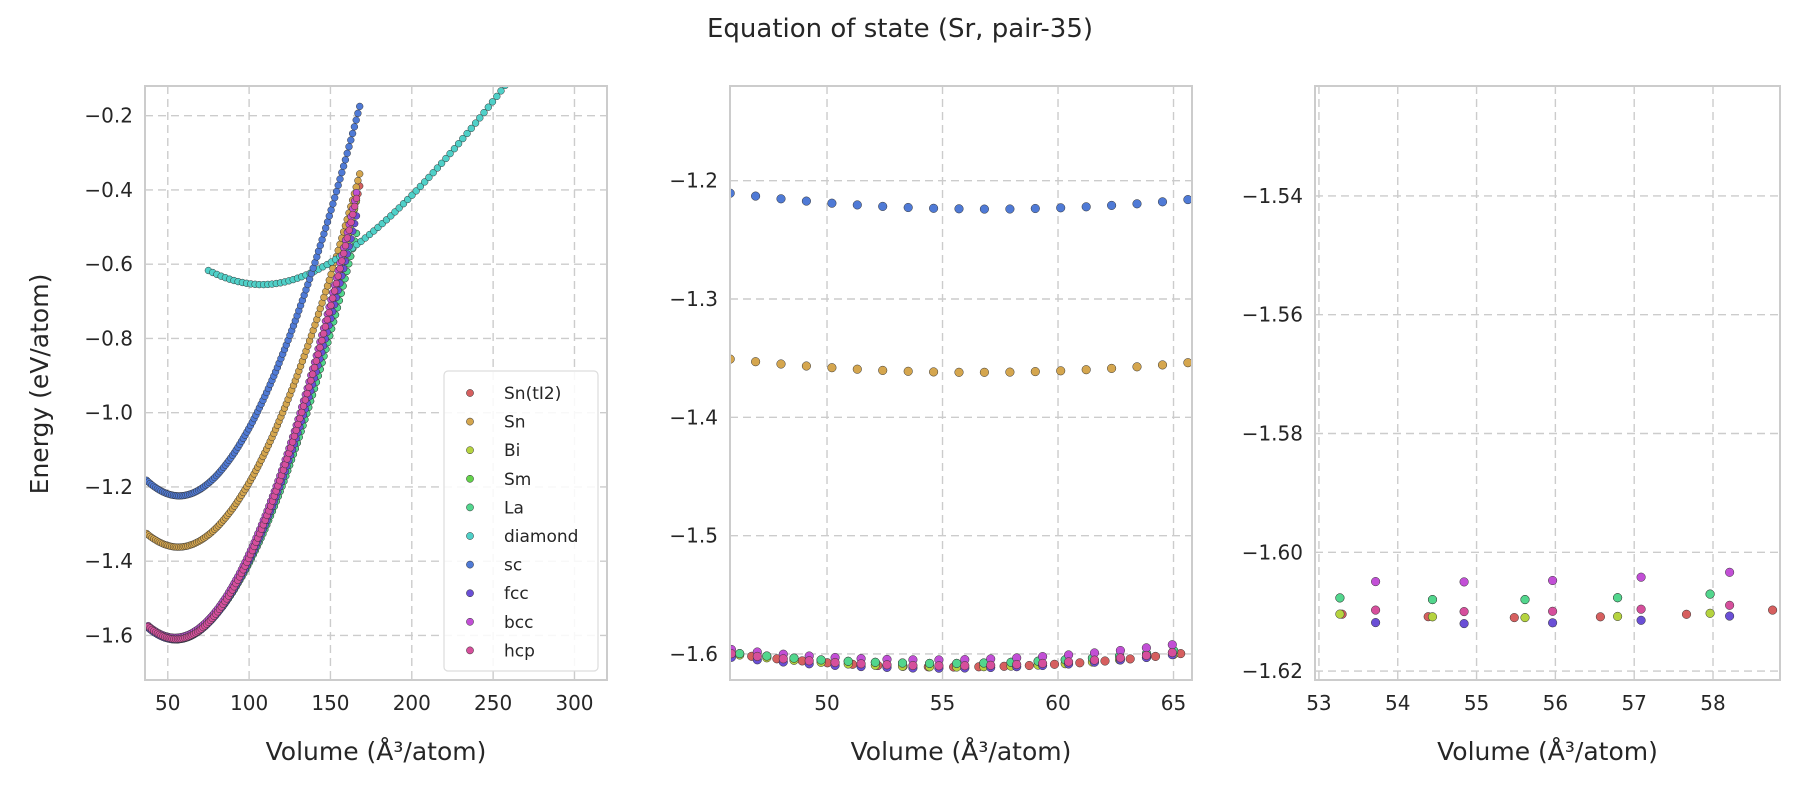 The width and height of the screenshot is (1800, 800). I want to click on y-tick-label: −1.6, so click(108, 635).